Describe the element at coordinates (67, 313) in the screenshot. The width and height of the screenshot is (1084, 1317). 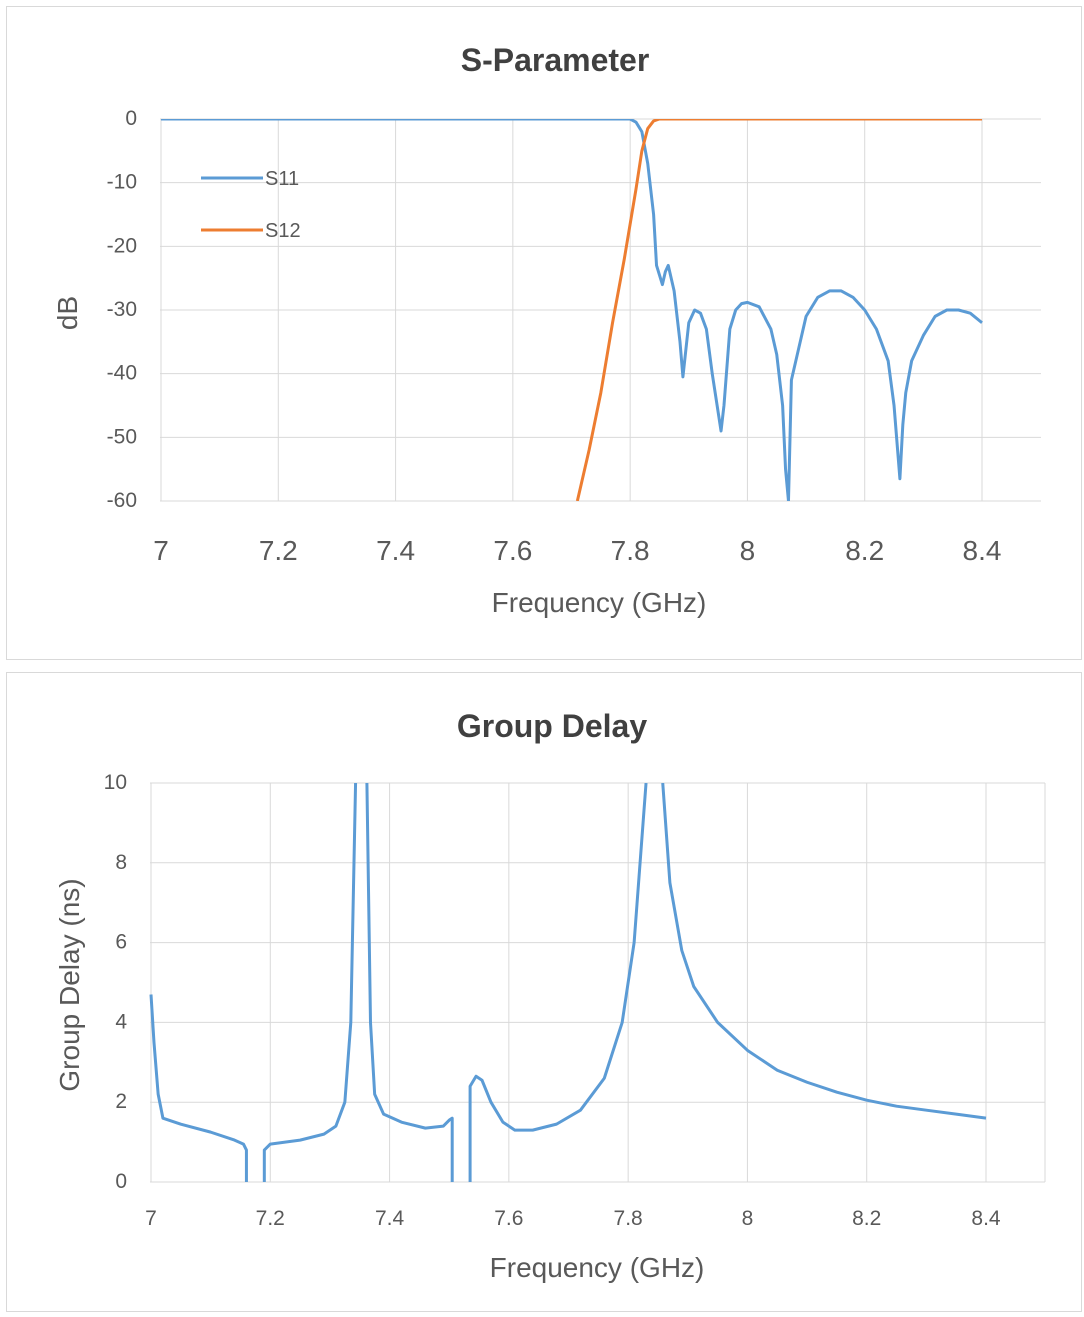
I see `y-axis-title: dB` at that location.